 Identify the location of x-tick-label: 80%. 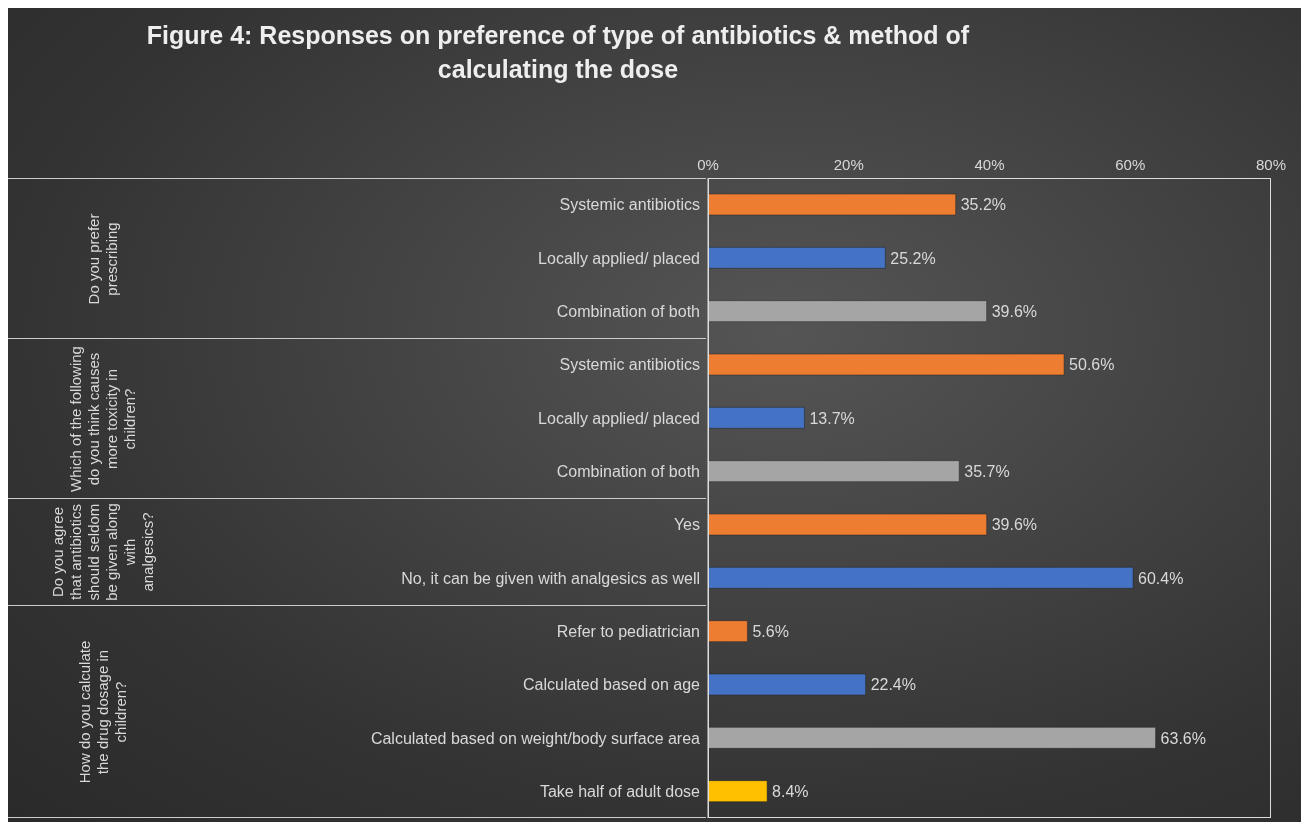
(1271, 164).